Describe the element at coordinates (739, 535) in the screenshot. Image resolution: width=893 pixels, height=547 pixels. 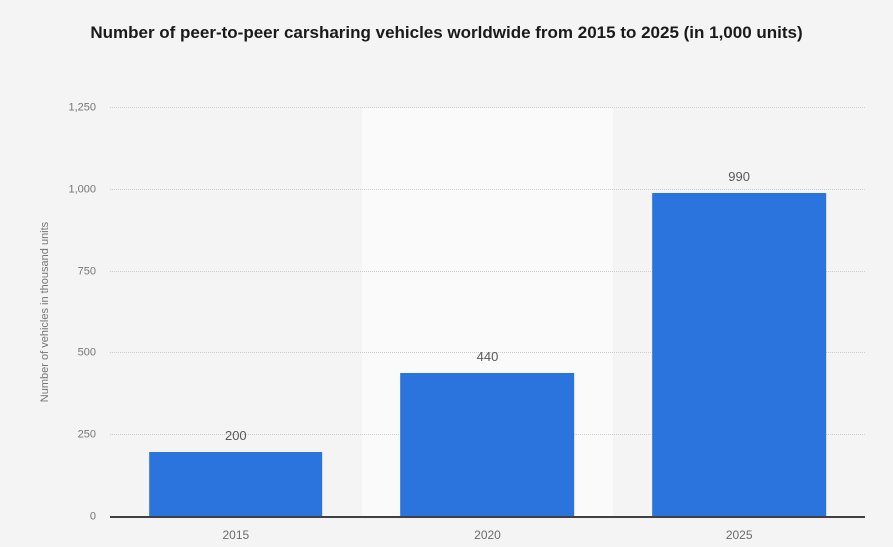
I see `x-tick-label: 2025` at that location.